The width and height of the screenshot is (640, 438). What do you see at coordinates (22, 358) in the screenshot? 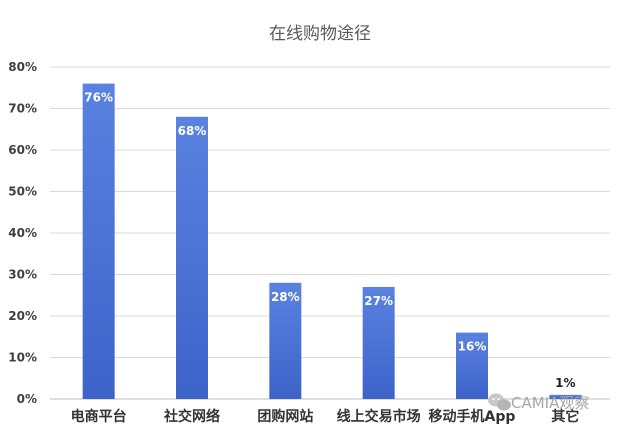
I see `y-tick-label: 10%` at bounding box center [22, 358].